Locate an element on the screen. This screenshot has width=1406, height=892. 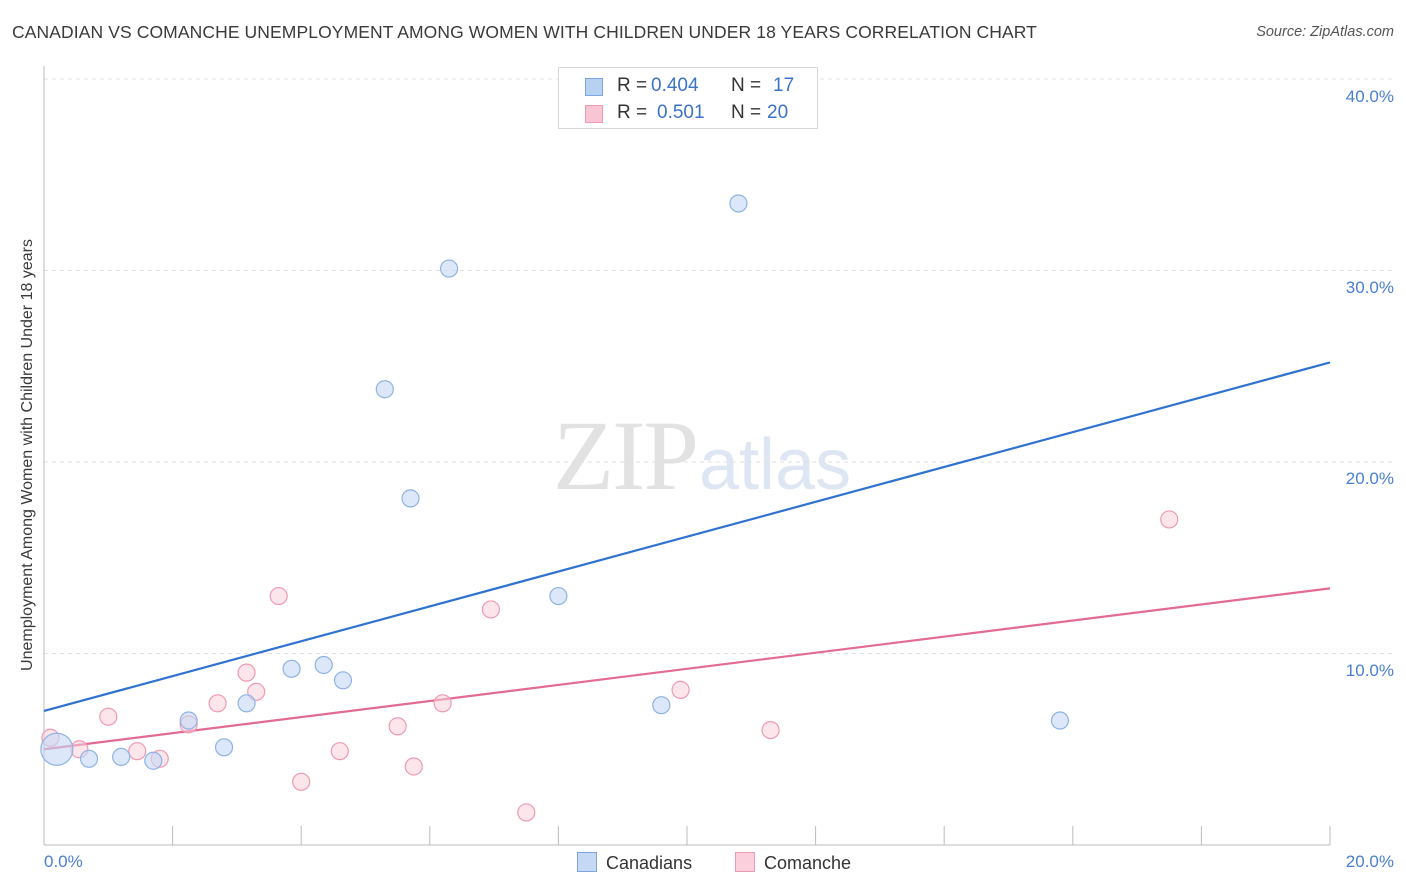
comanche-r-value: 0.501 is located at coordinates (681, 112).